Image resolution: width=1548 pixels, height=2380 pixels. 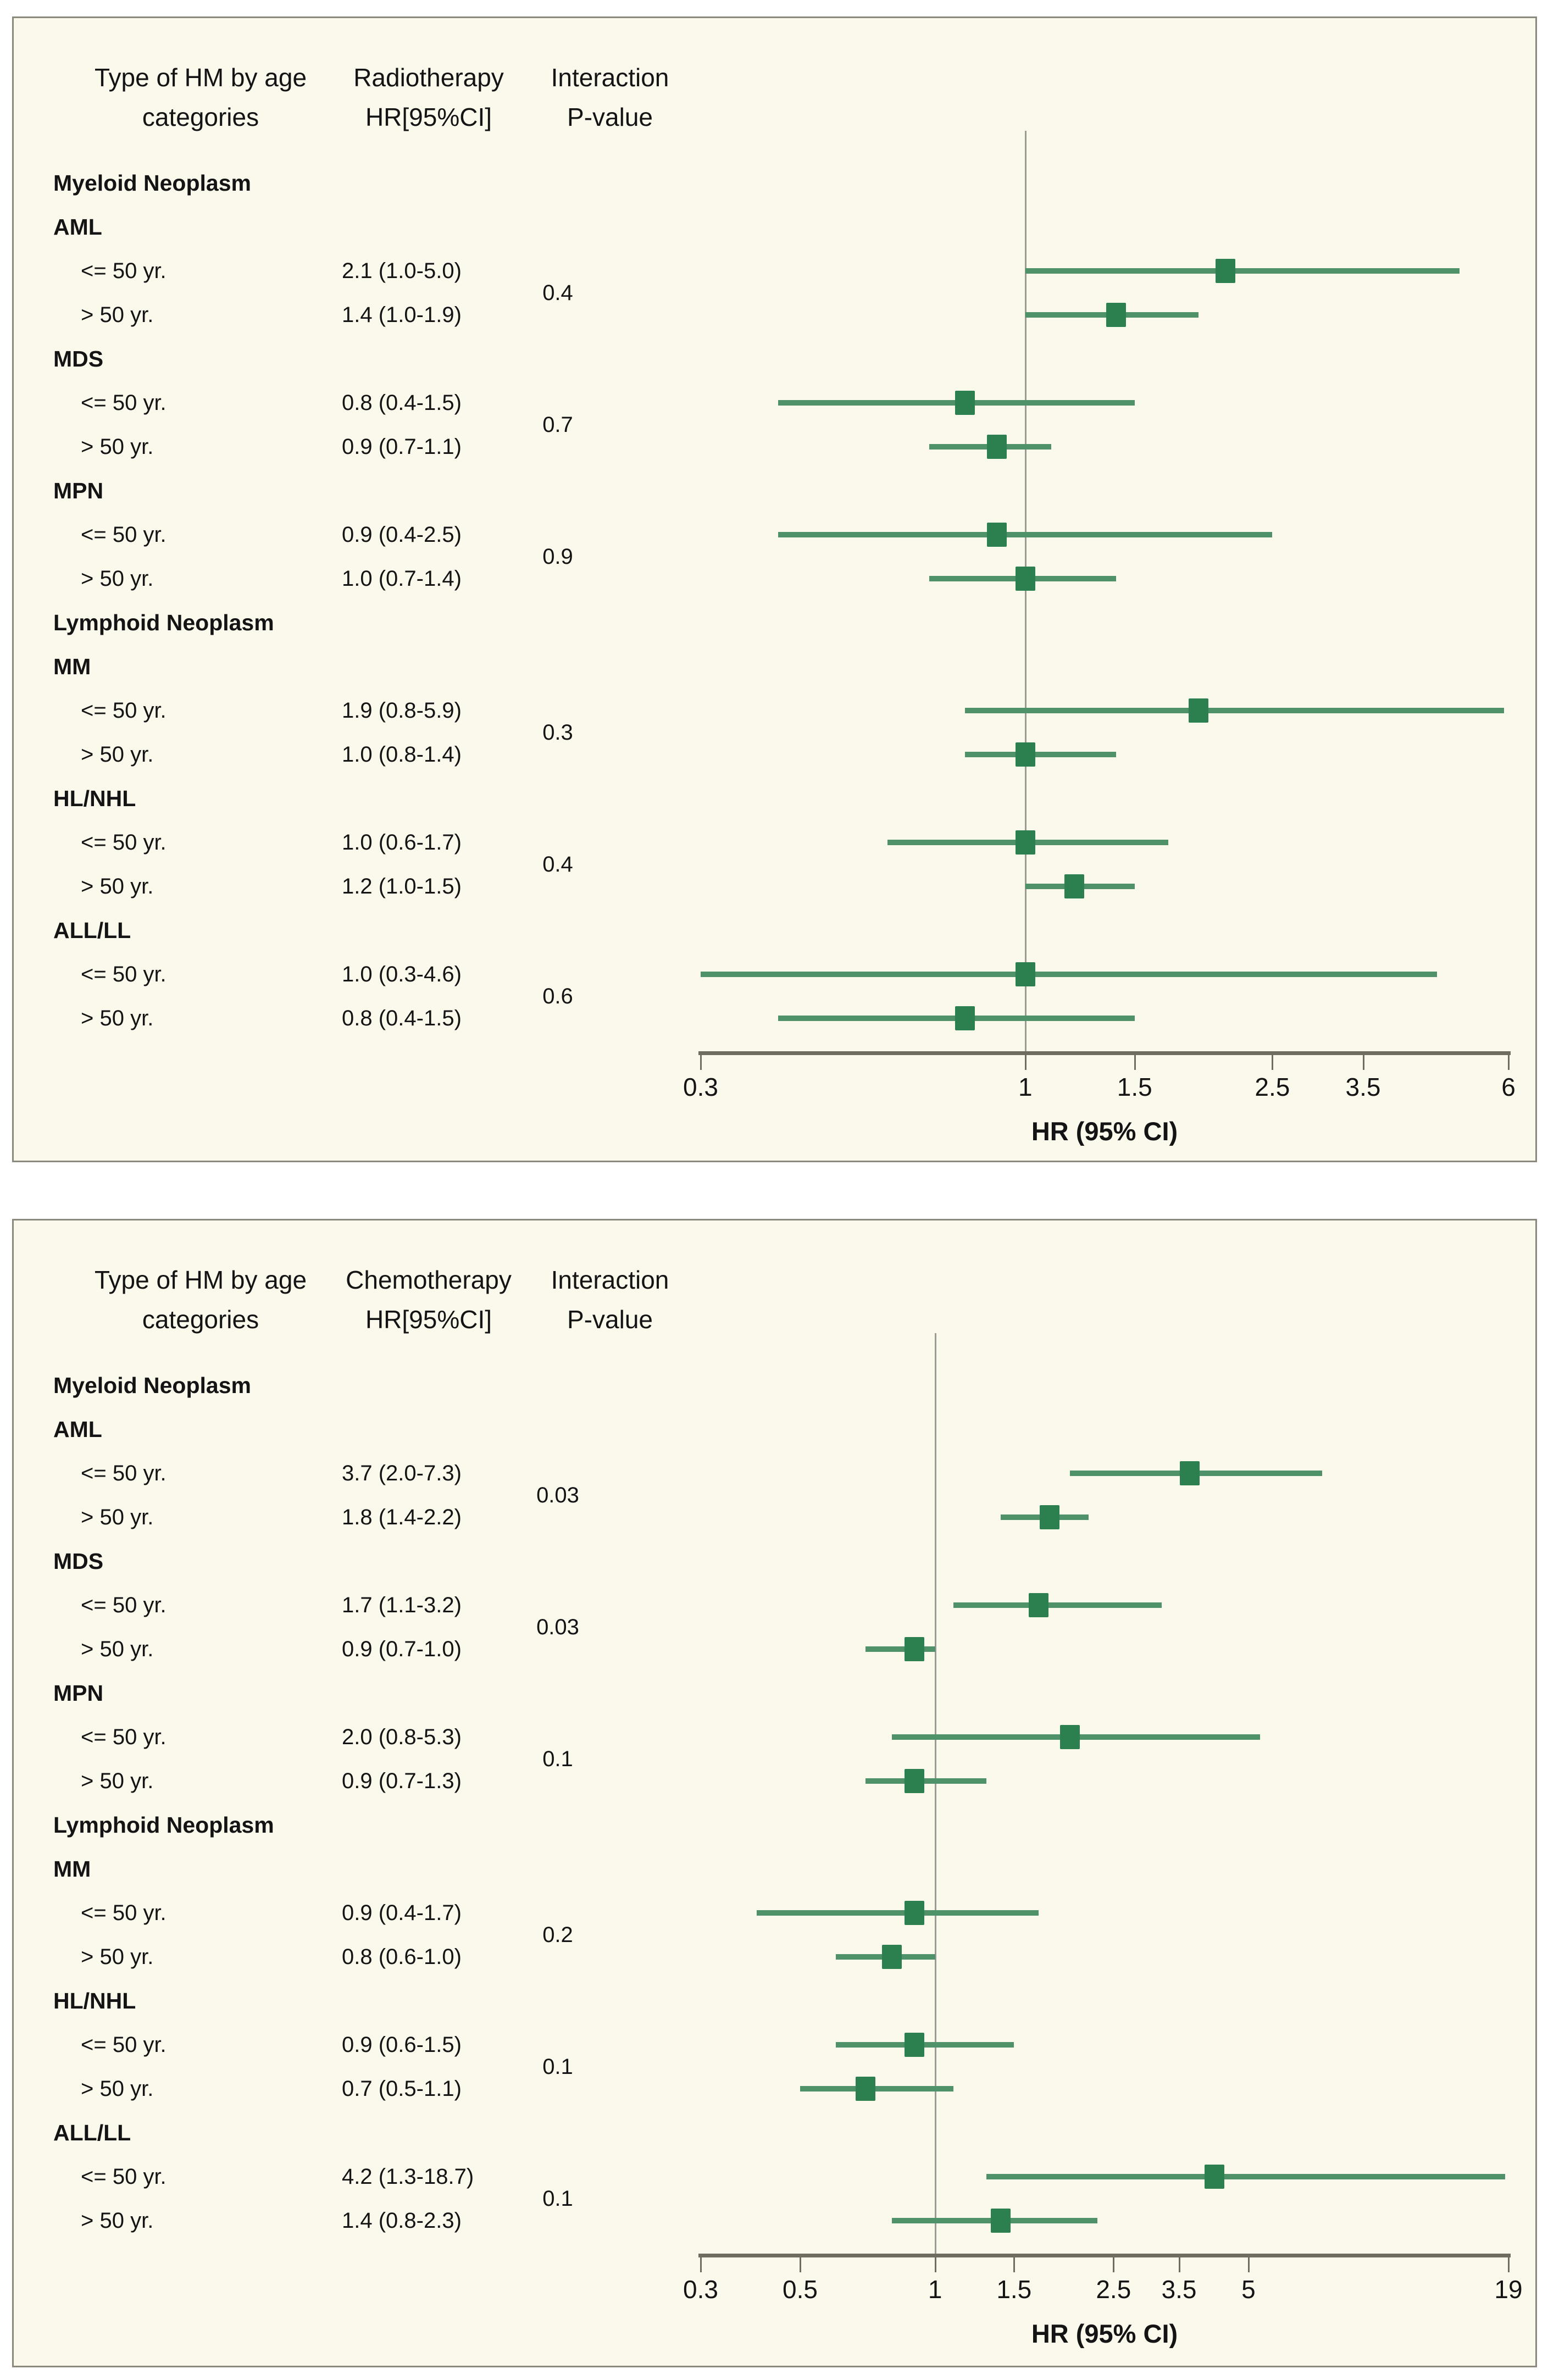 What do you see at coordinates (402, 754) in the screenshot?
I see `hr-ci-text: 1.0 (0.8-1.4)` at bounding box center [402, 754].